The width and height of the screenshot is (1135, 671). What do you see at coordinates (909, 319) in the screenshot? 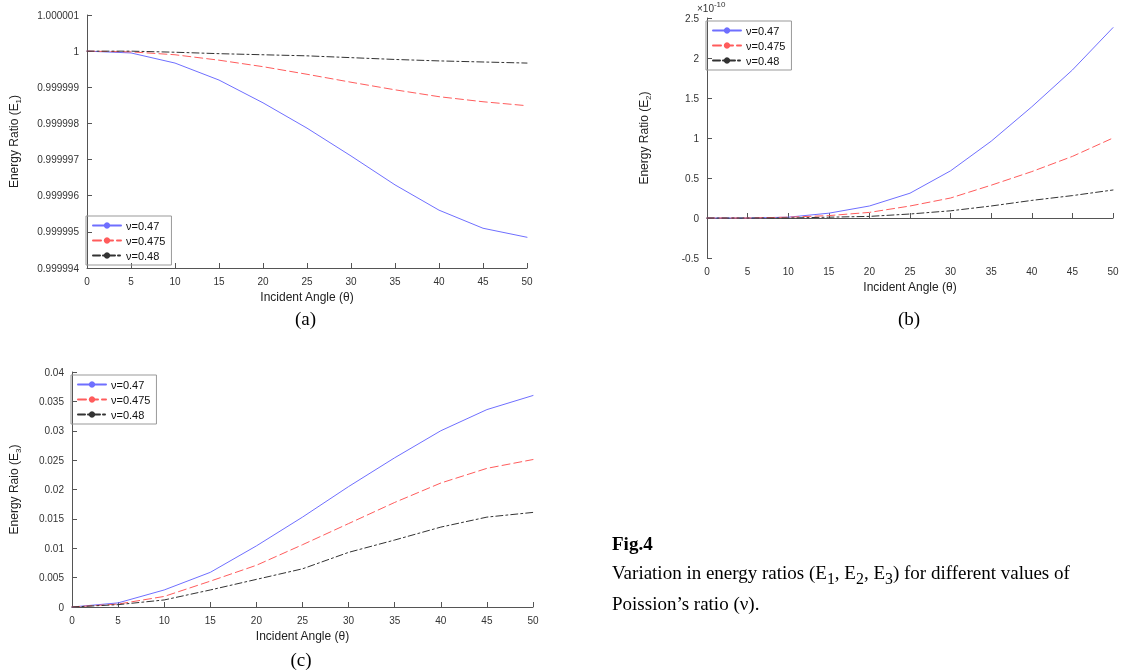
I see `text: (b)` at bounding box center [909, 319].